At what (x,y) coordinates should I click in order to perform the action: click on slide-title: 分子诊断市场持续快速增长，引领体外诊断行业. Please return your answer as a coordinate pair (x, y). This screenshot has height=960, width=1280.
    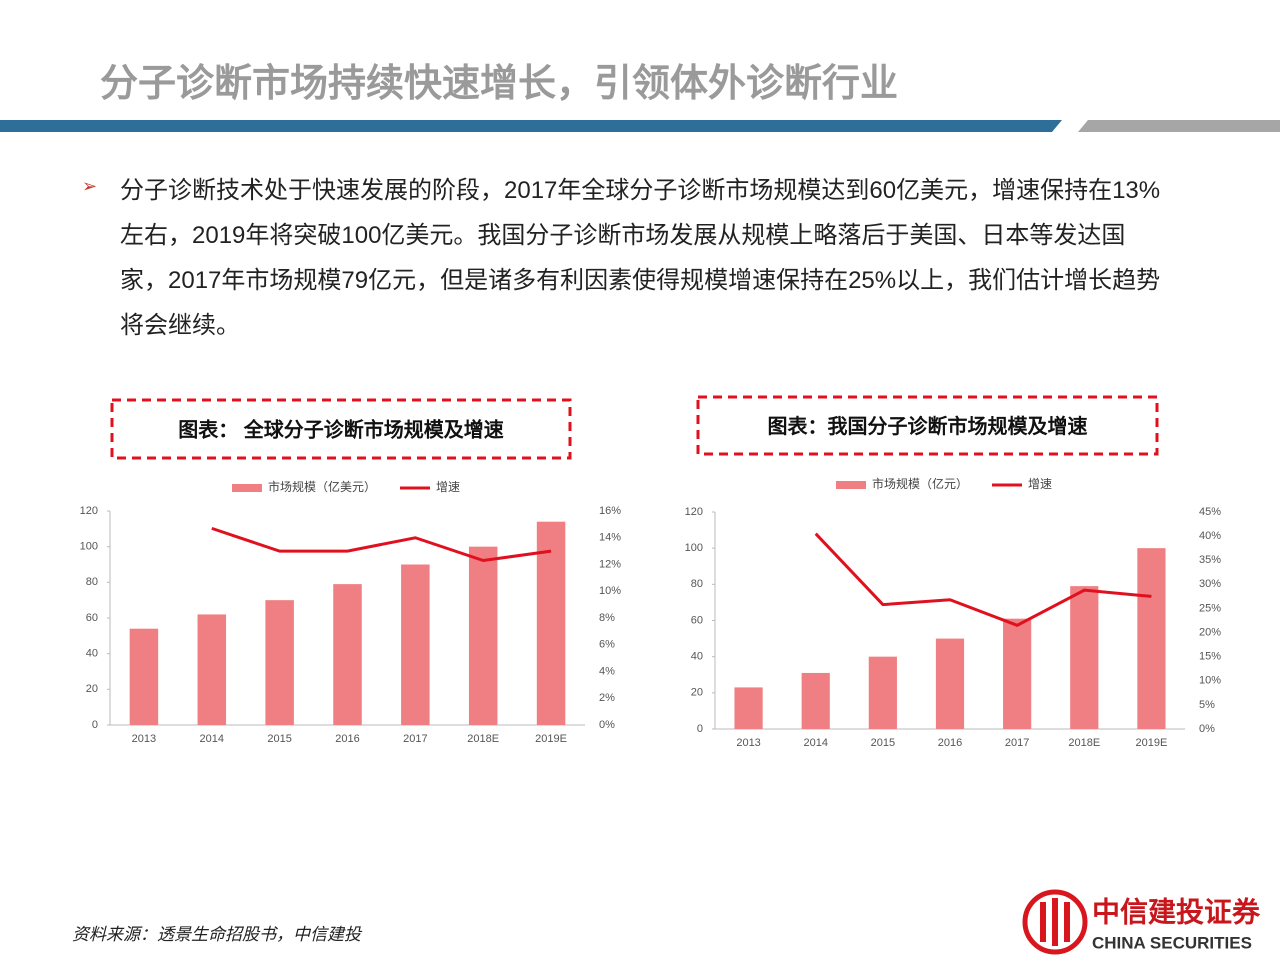
    Looking at the image, I should click on (499, 84).